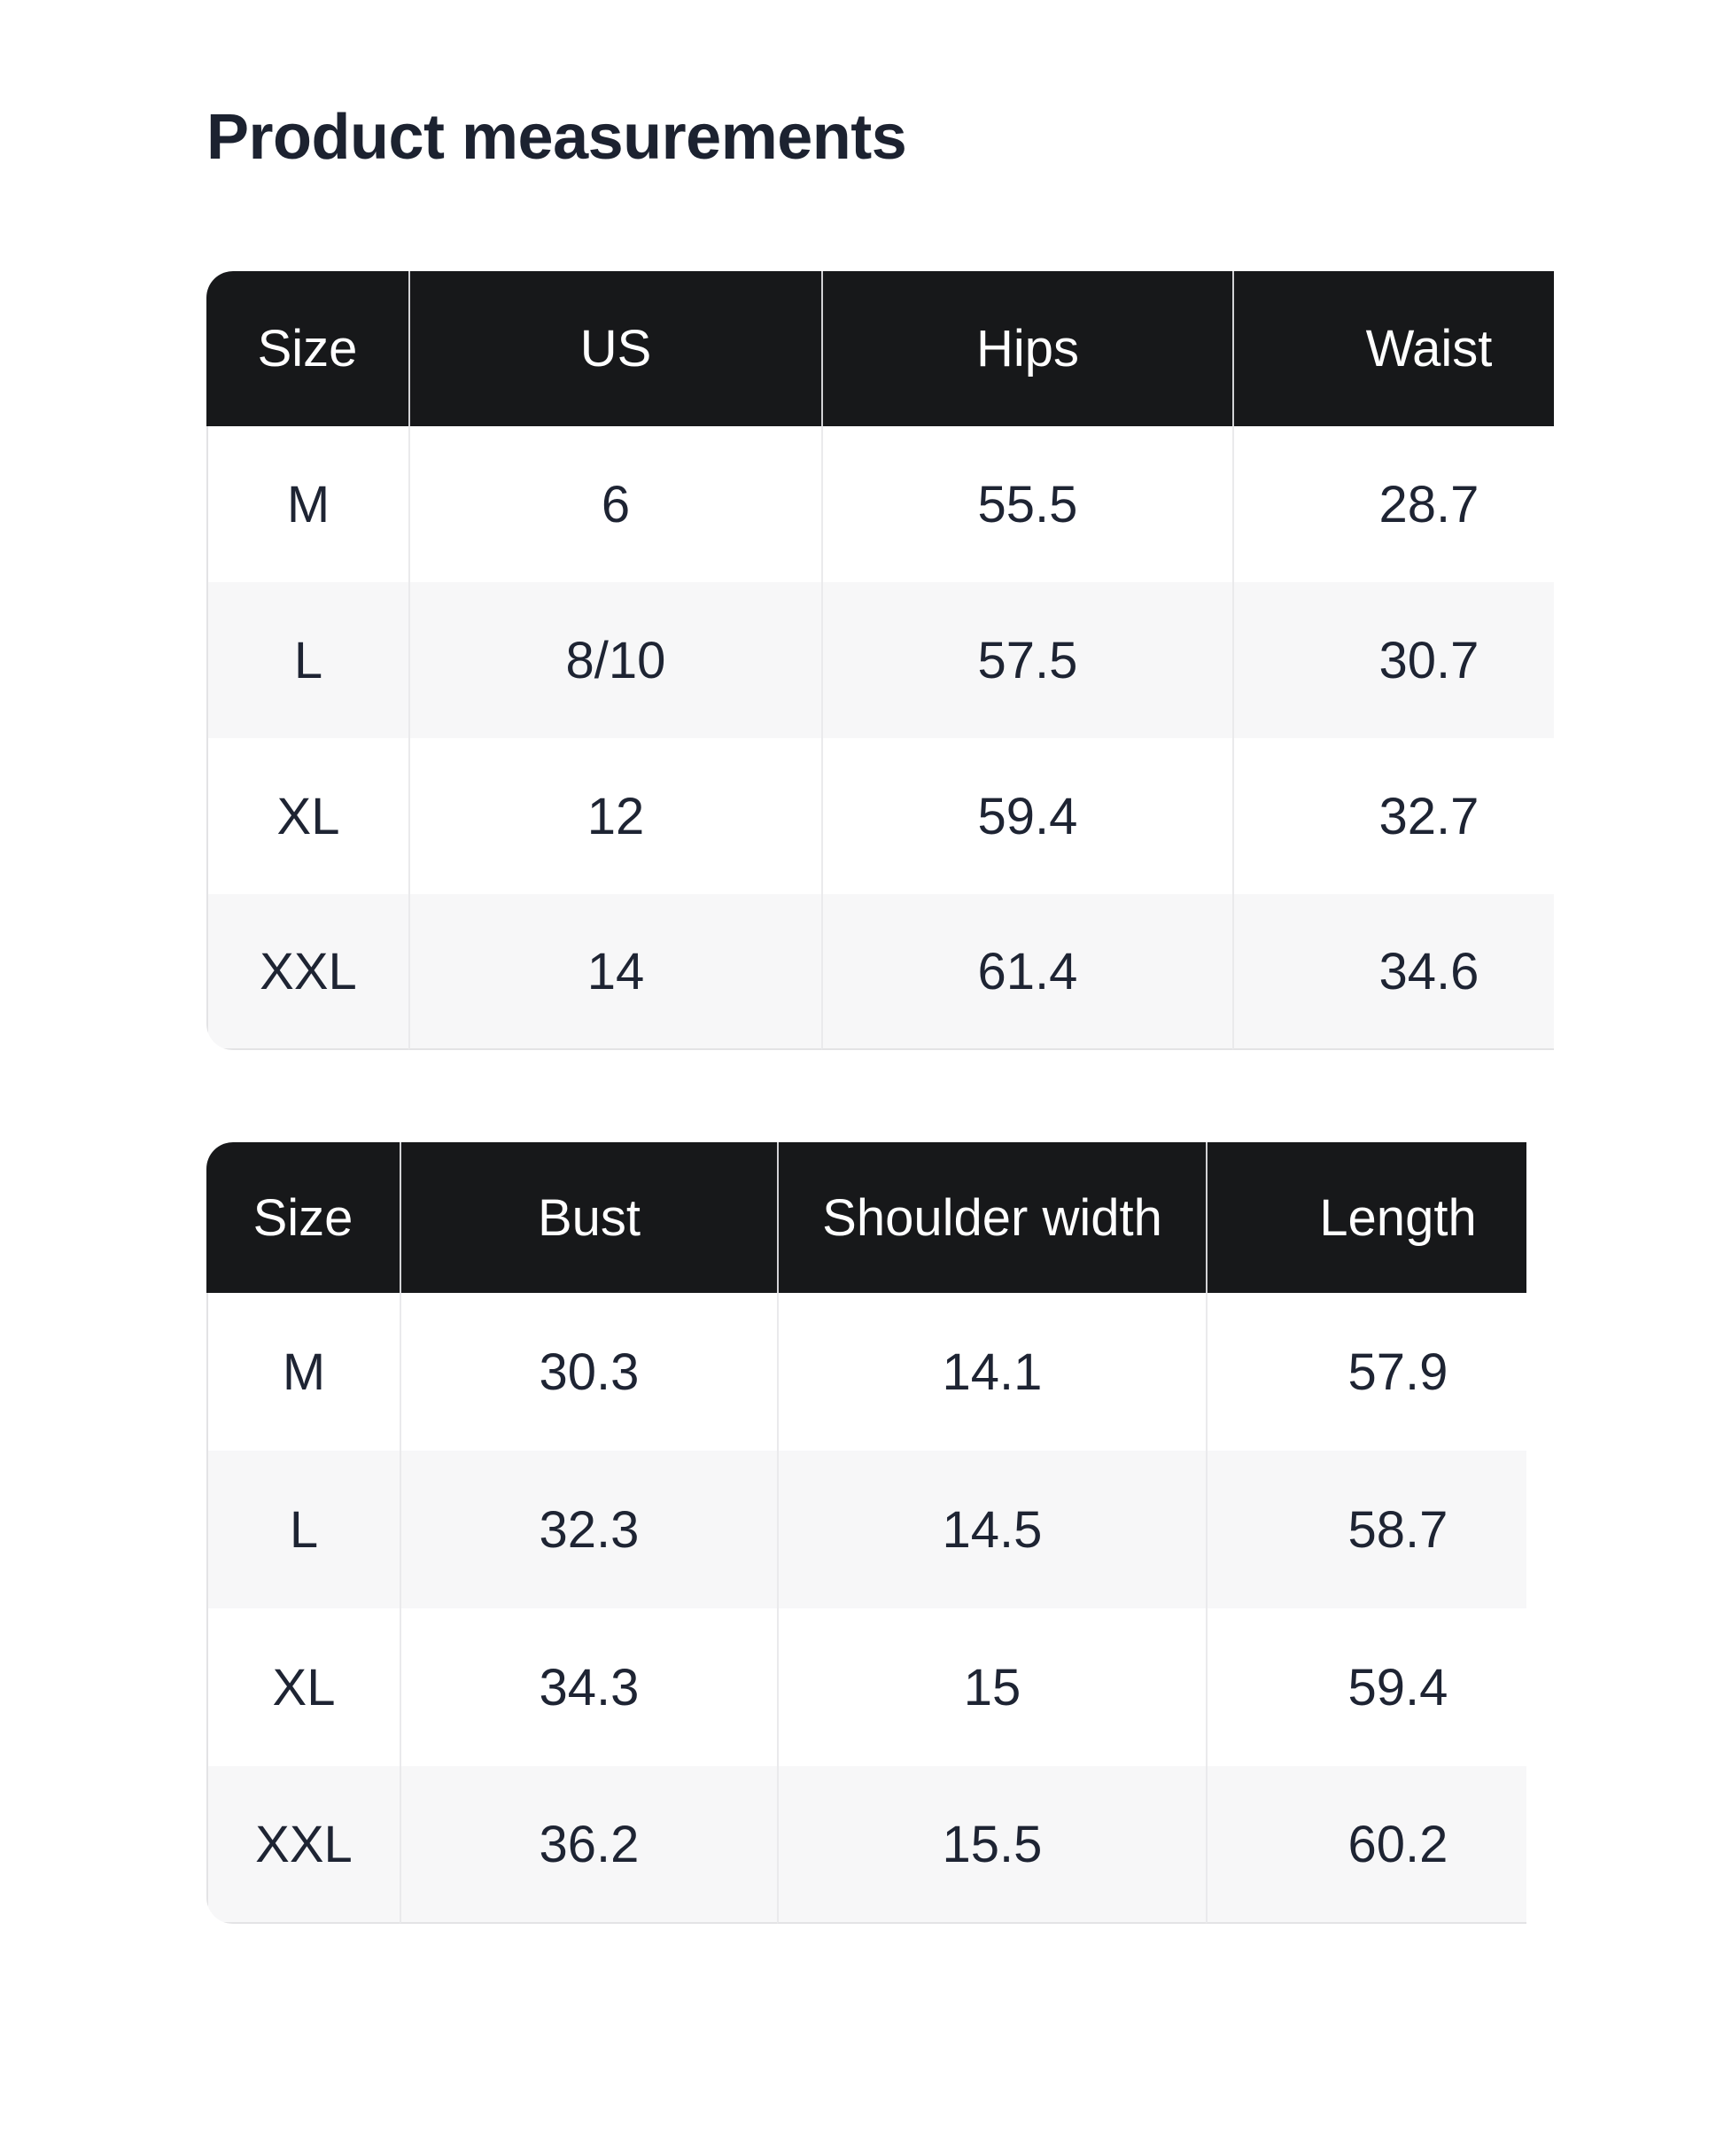  Describe the element at coordinates (614, 972) in the screenshot. I see `measurement-cell: 14` at that location.